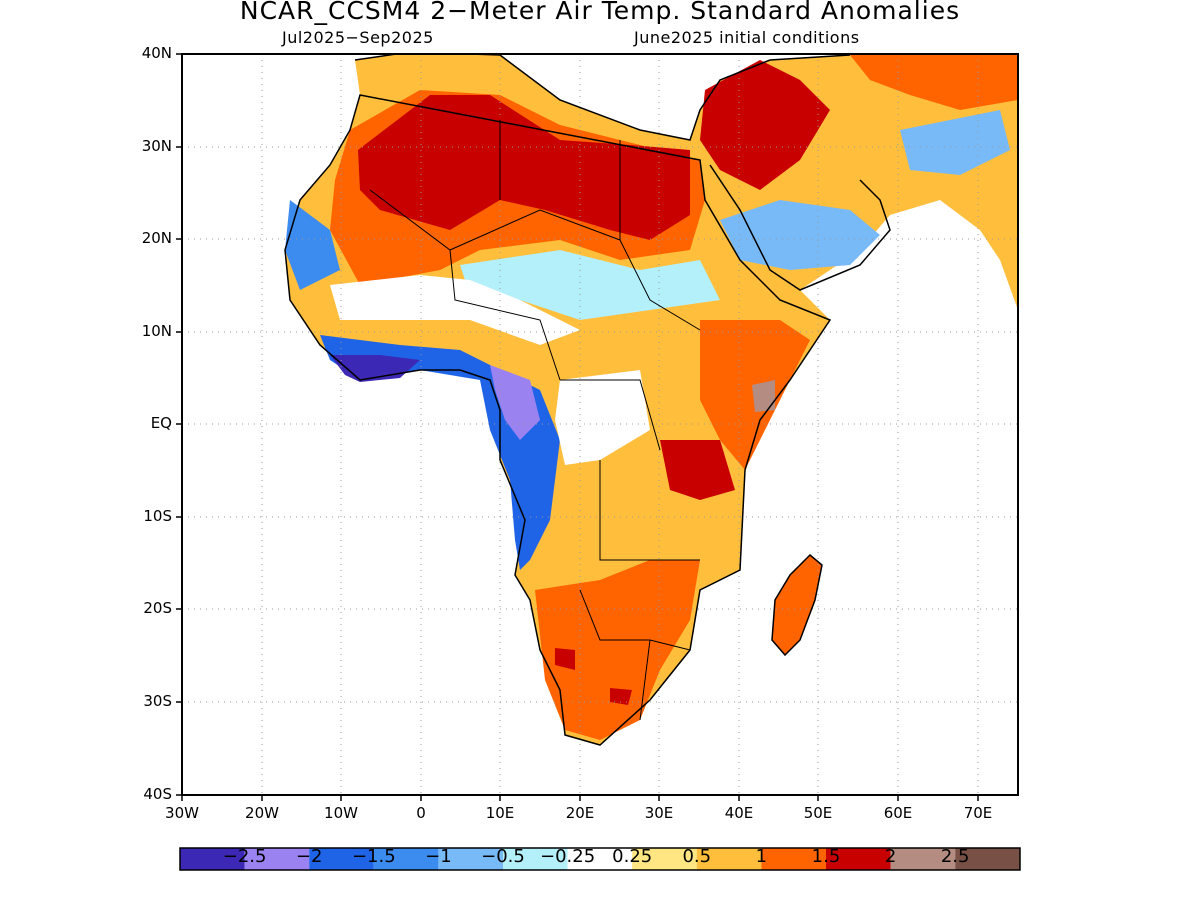 The width and height of the screenshot is (1200, 900). What do you see at coordinates (244, 856) in the screenshot?
I see `colorbar-label: −2.5` at bounding box center [244, 856].